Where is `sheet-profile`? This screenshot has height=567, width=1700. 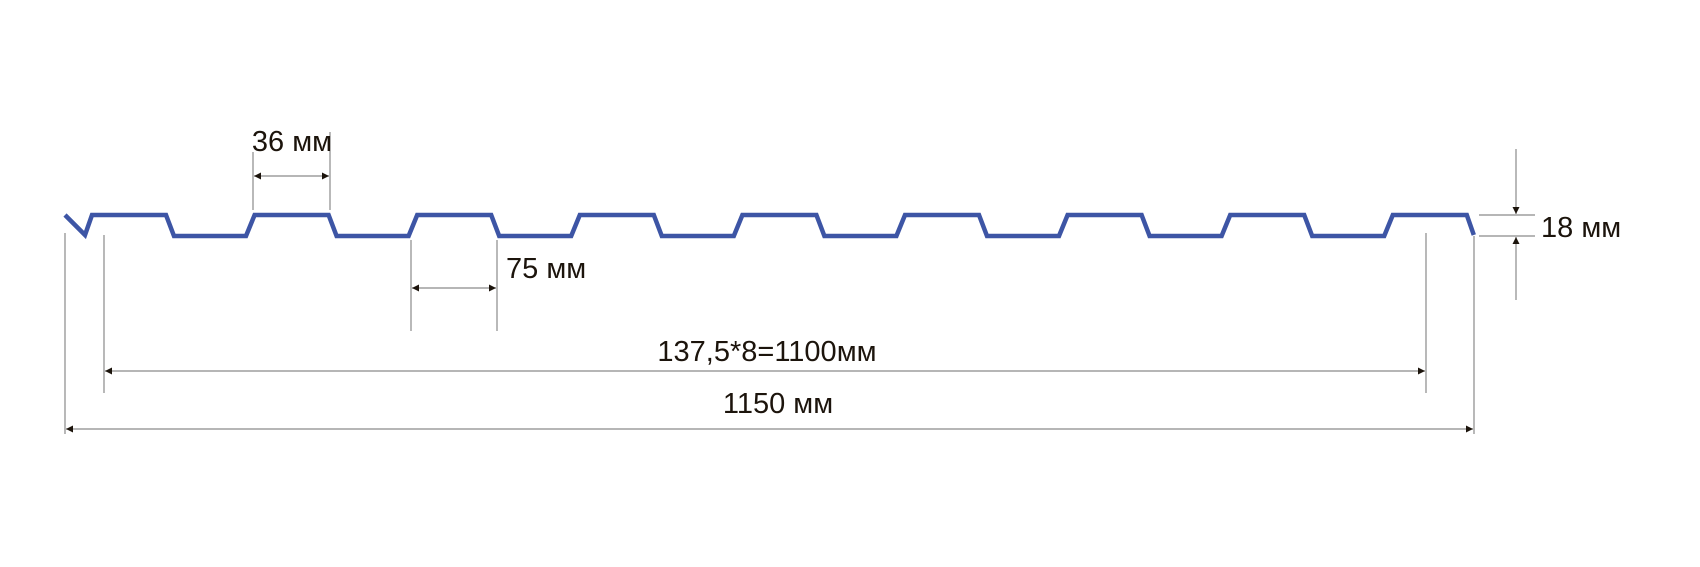 sheet-profile is located at coordinates (769, 226).